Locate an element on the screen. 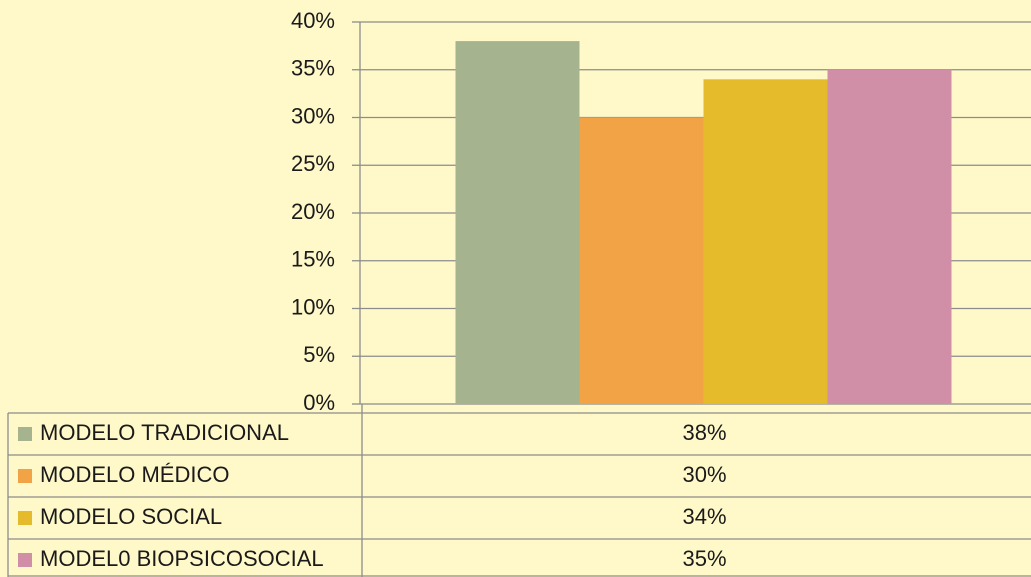 This screenshot has height=577, width=1031. y-tick-label: 40% is located at coordinates (313, 20).